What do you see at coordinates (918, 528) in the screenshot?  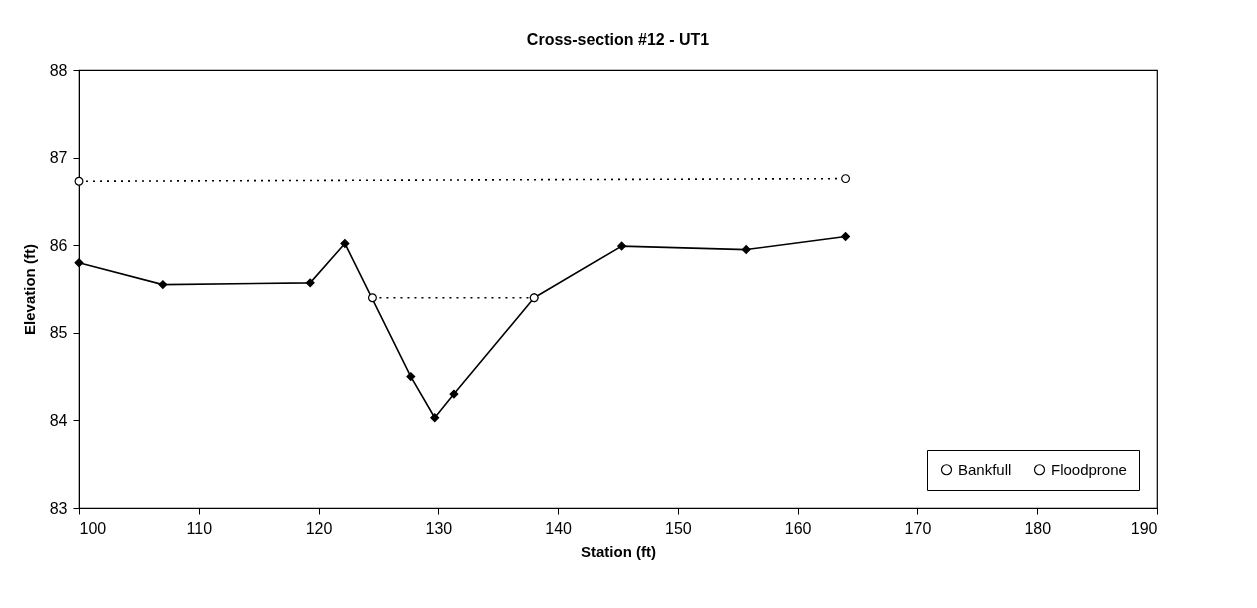 I see `x-tick-label: 170` at bounding box center [918, 528].